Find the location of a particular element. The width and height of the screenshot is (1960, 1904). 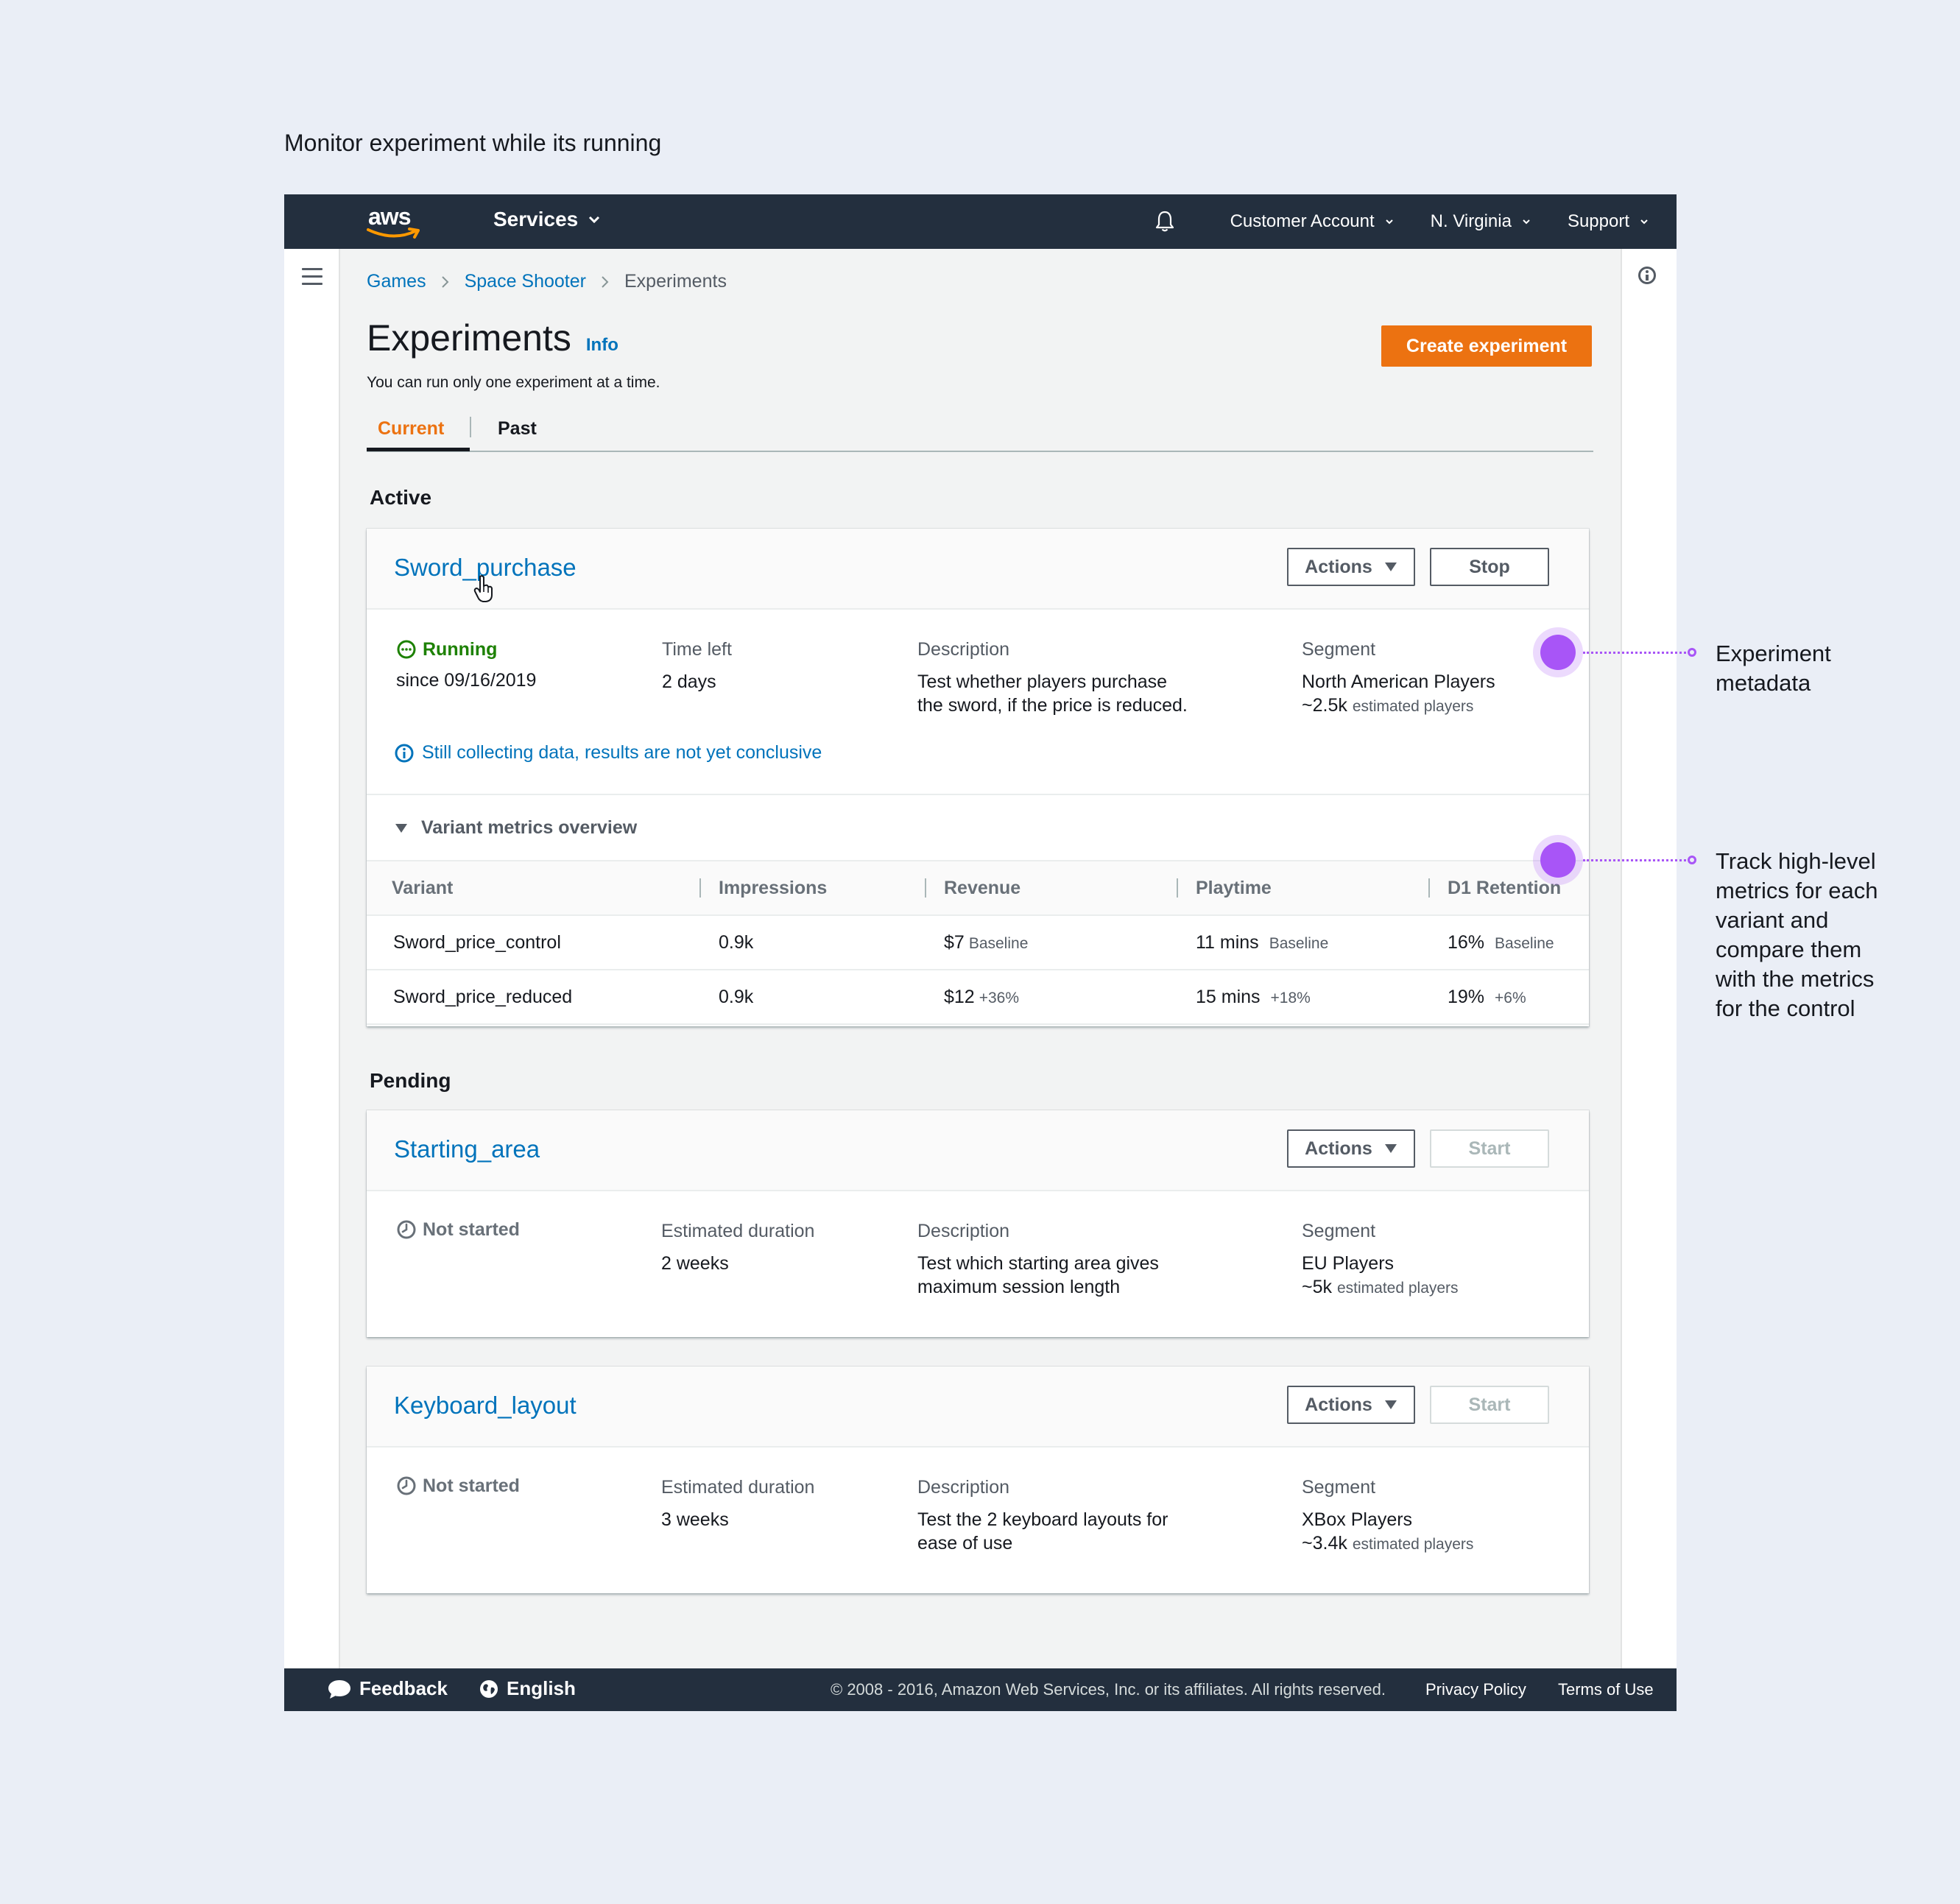

stop-button: Stop is located at coordinates (1489, 567).